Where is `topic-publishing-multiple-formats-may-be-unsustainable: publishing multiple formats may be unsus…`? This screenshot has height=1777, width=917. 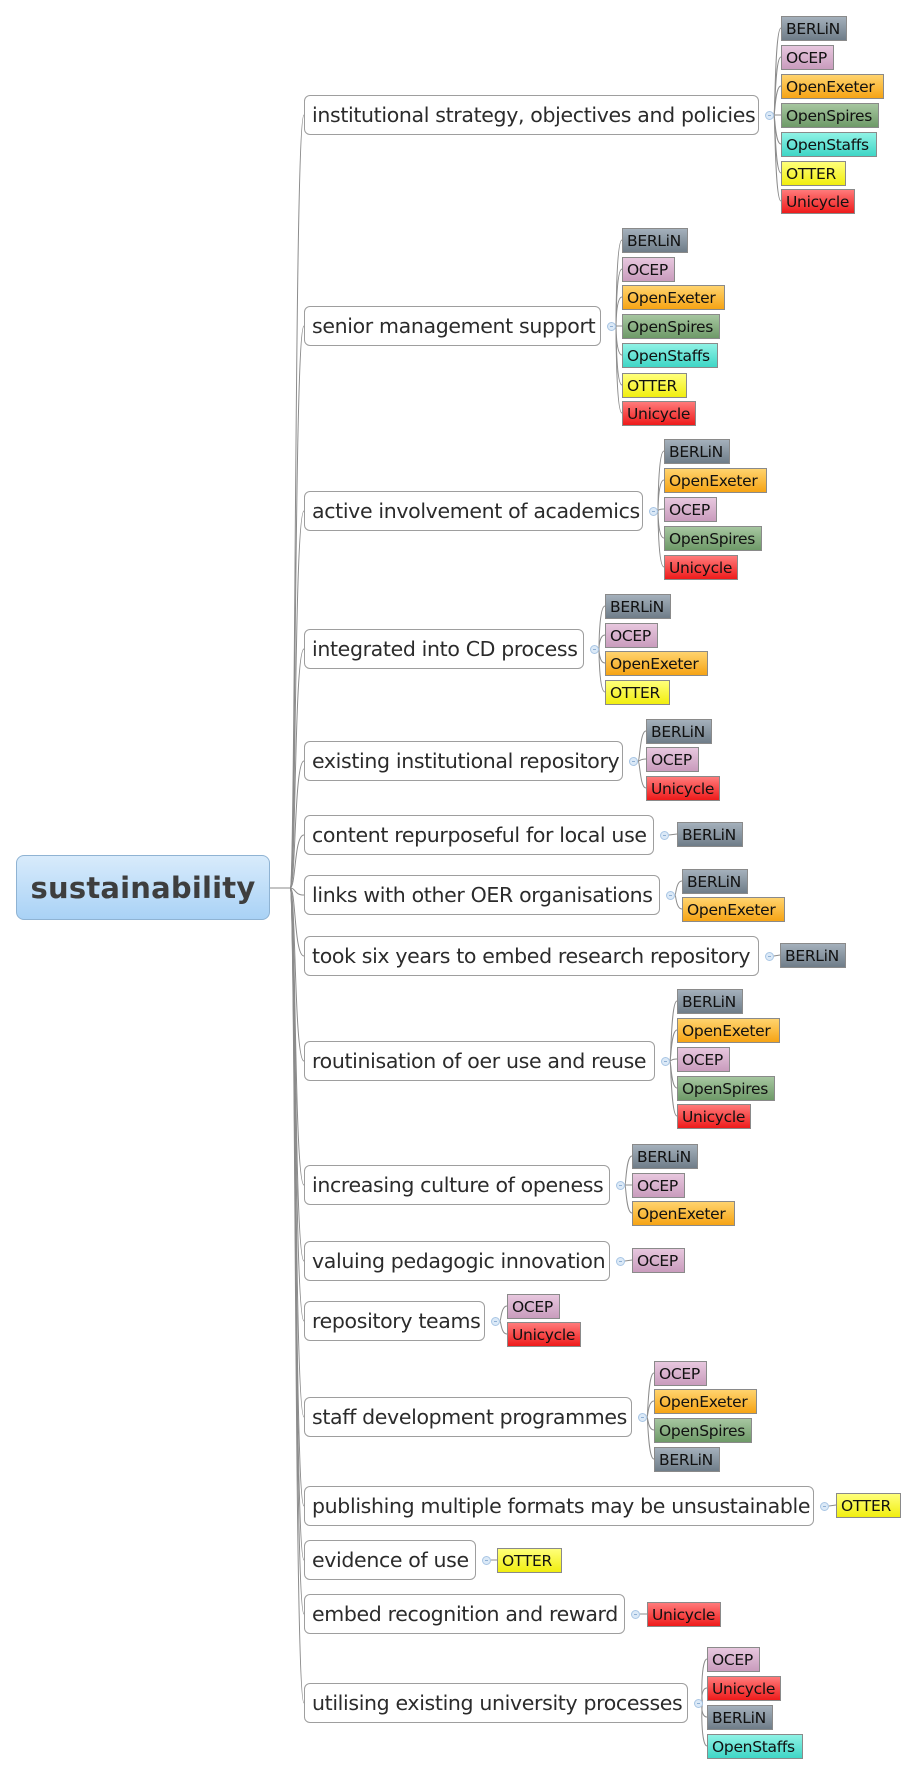
topic-publishing-multiple-formats-may-be-unsustainable: publishing multiple formats may be unsus… is located at coordinates (559, 1506).